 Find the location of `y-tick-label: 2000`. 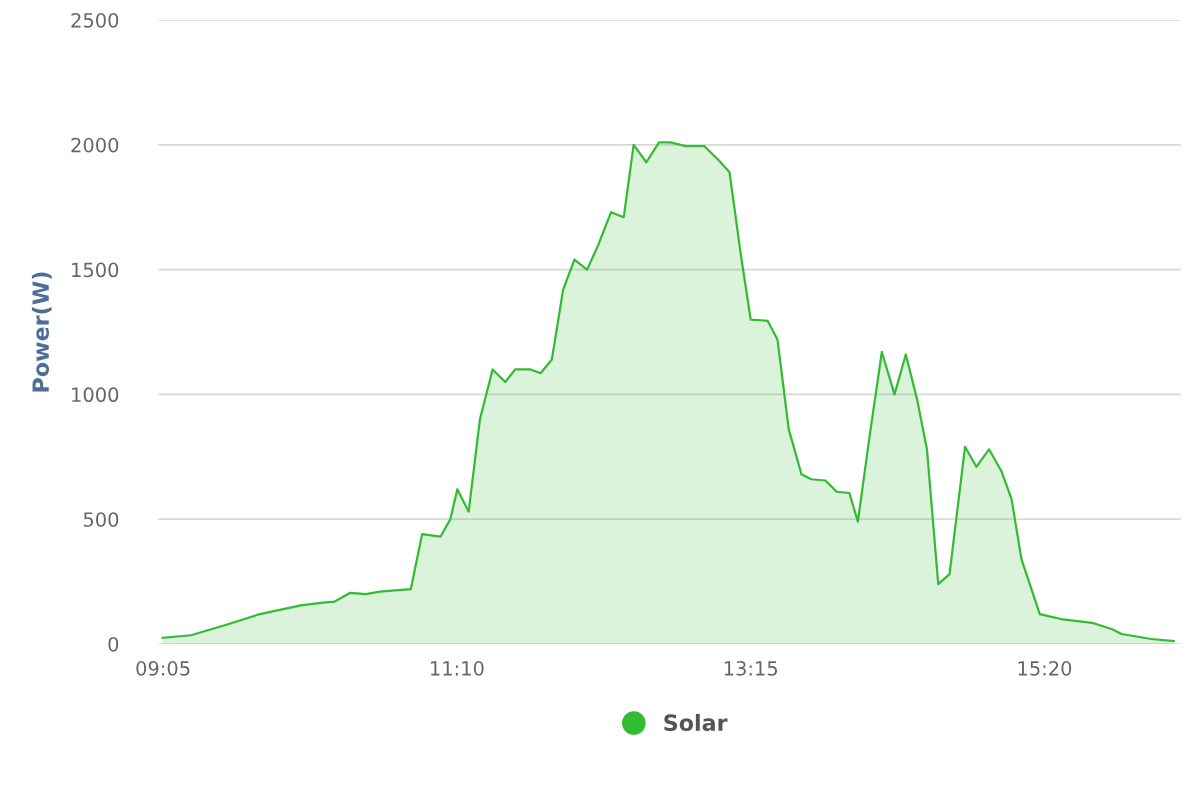

y-tick-label: 2000 is located at coordinates (95, 145).